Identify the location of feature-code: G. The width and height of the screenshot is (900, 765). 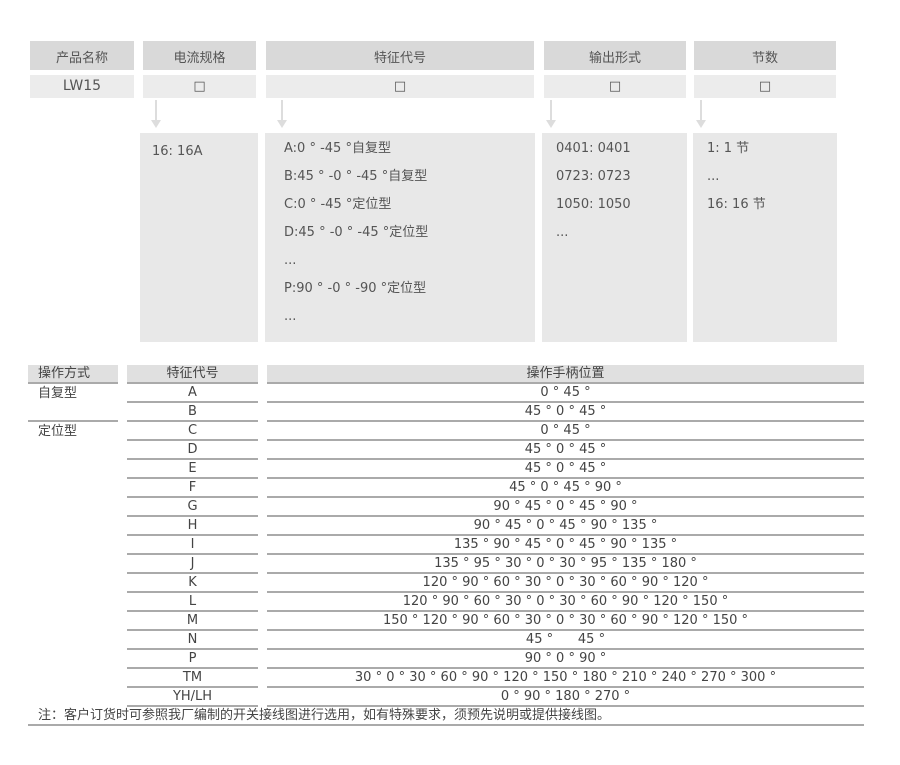
(192, 507).